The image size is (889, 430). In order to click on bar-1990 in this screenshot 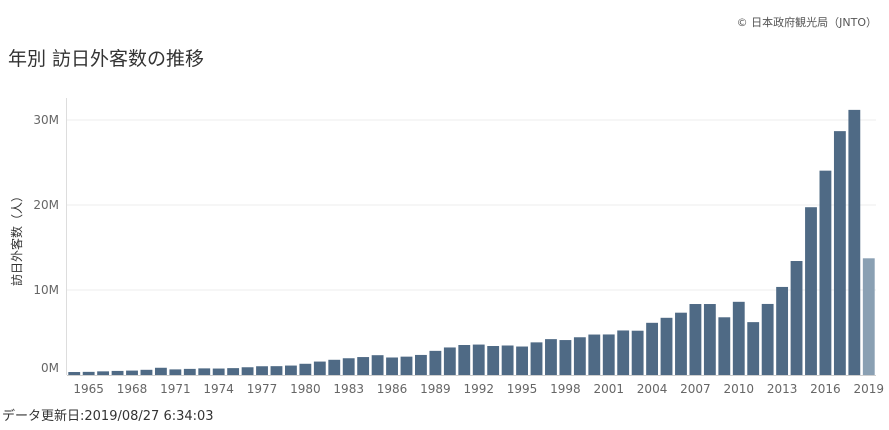, I will do `click(449, 361)`.